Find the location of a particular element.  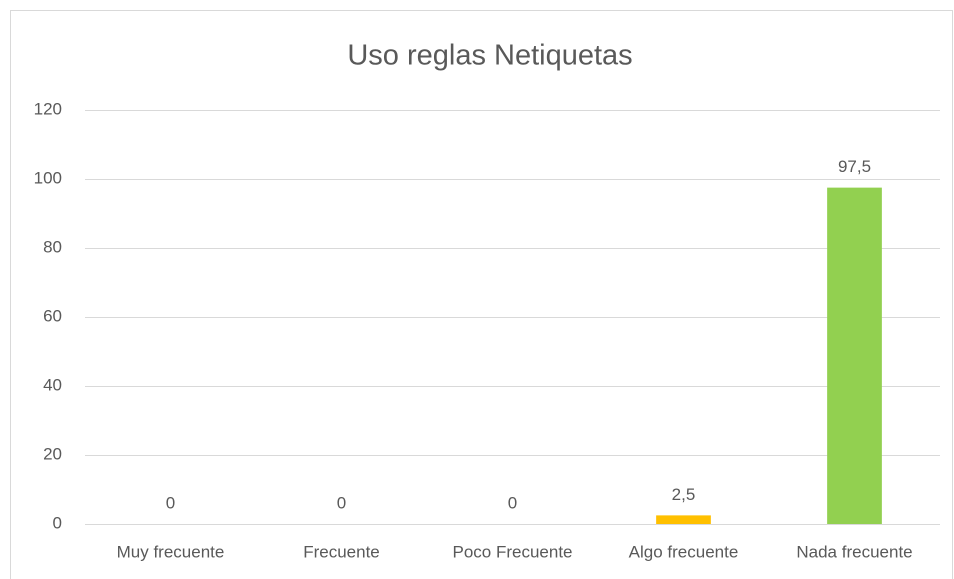

data-label: 2,5 is located at coordinates (684, 494).